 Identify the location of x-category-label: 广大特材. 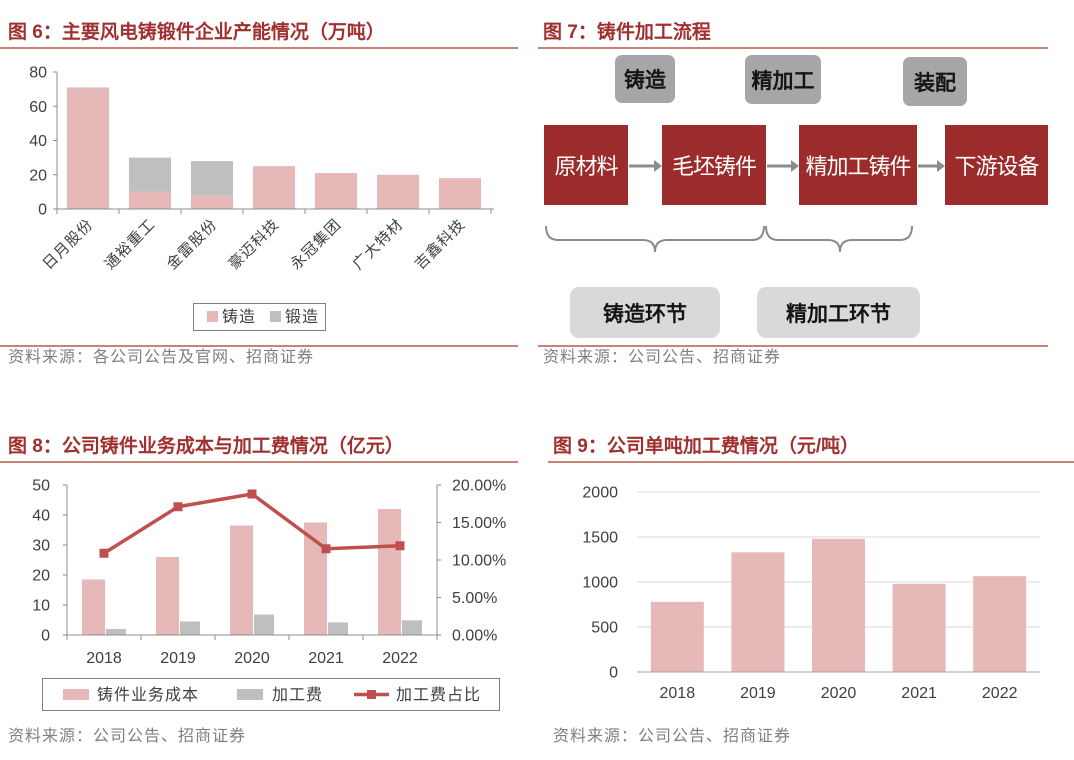
(378, 244).